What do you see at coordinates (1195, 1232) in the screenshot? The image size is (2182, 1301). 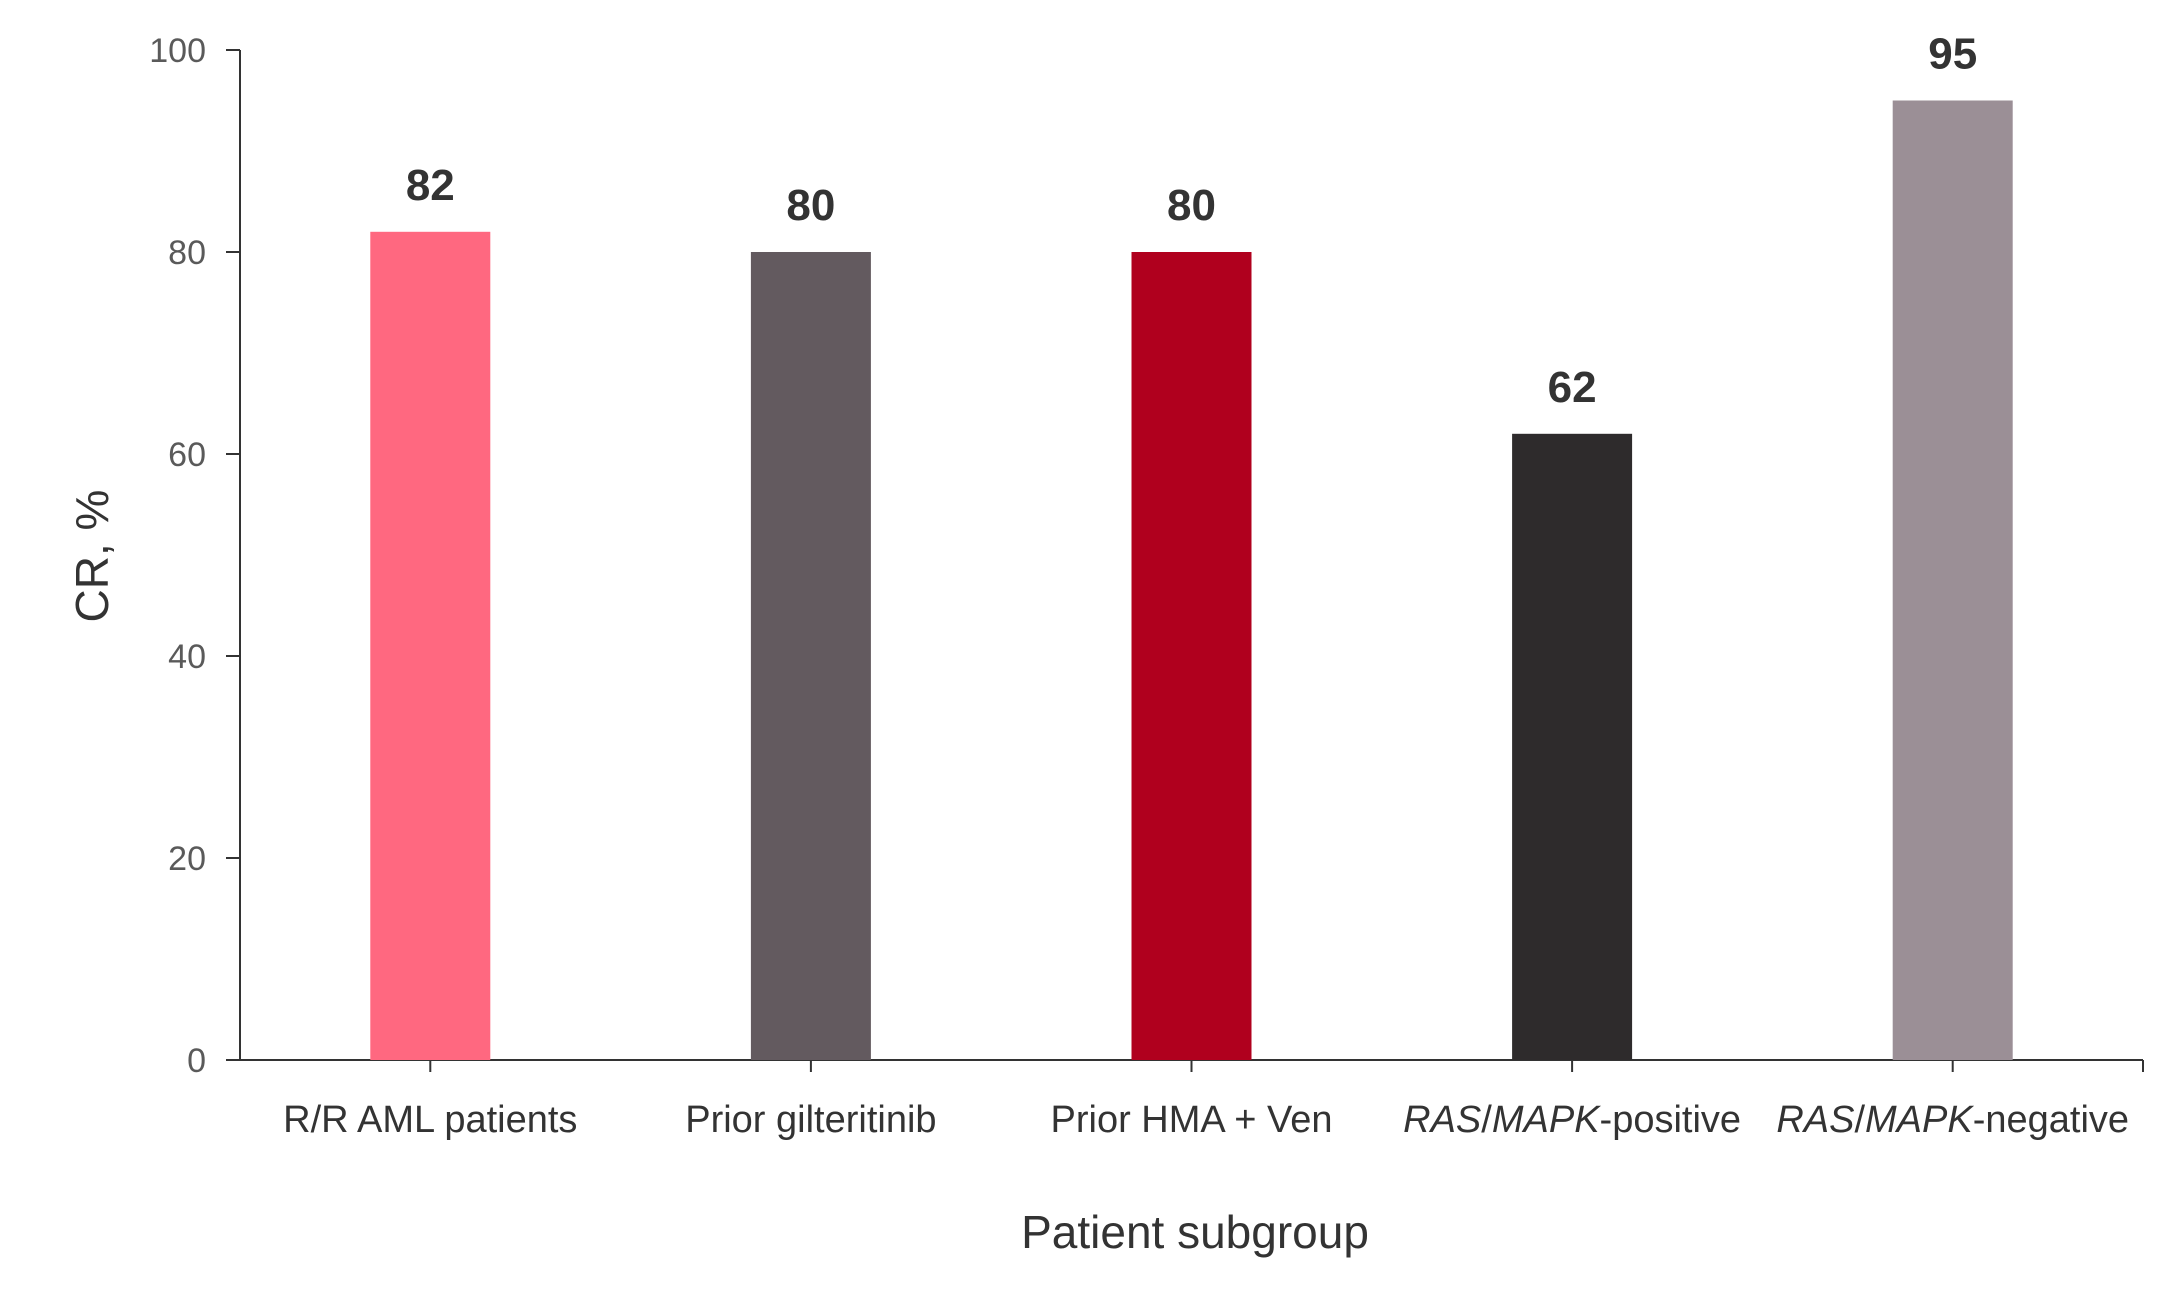 I see `x-axis-title: Patient subgroup` at bounding box center [1195, 1232].